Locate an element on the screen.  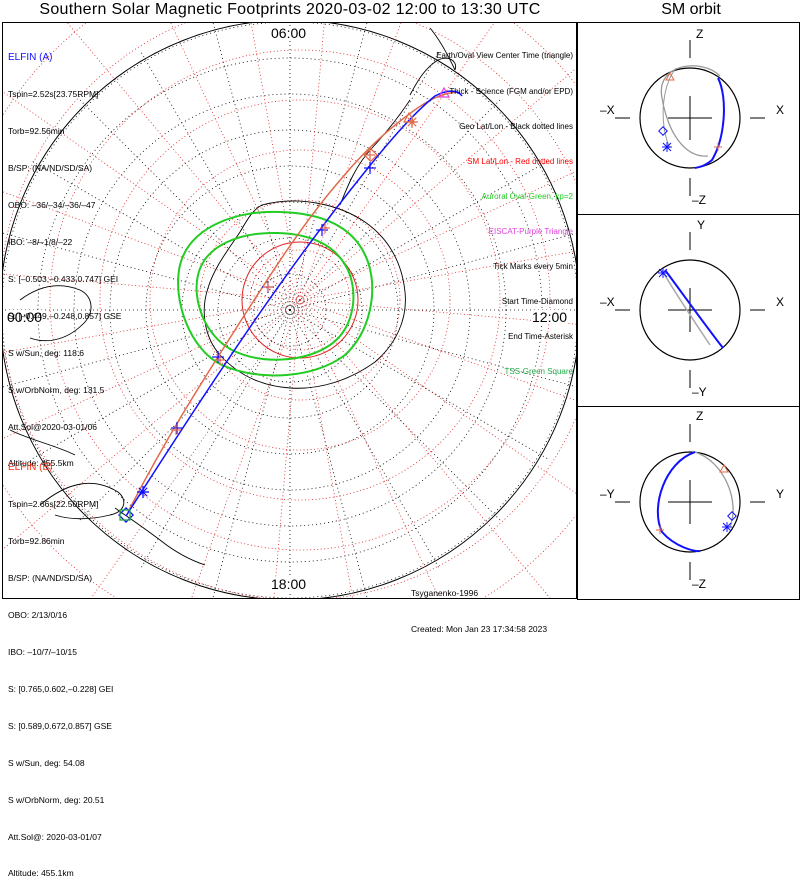
elfin-a-line: S: [–0.503,–0.433,0.747] GEI is located at coordinates (63, 278).